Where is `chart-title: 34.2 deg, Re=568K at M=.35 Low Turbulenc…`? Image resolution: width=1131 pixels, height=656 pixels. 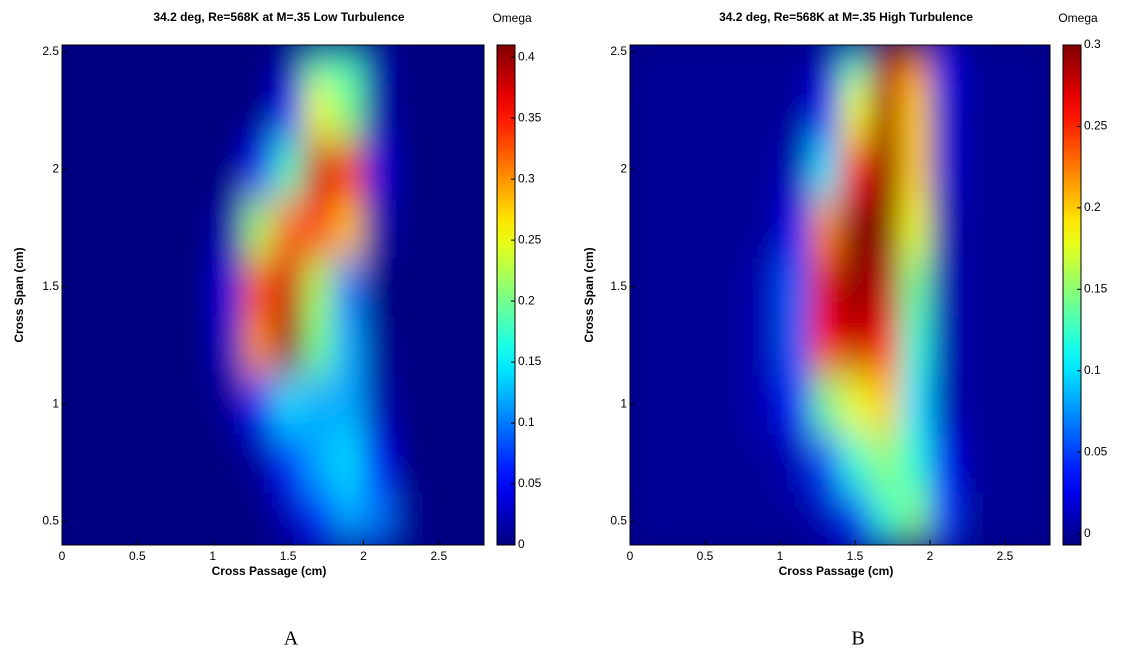
chart-title: 34.2 deg, Re=568K at M=.35 Low Turbulenc… is located at coordinates (279, 17).